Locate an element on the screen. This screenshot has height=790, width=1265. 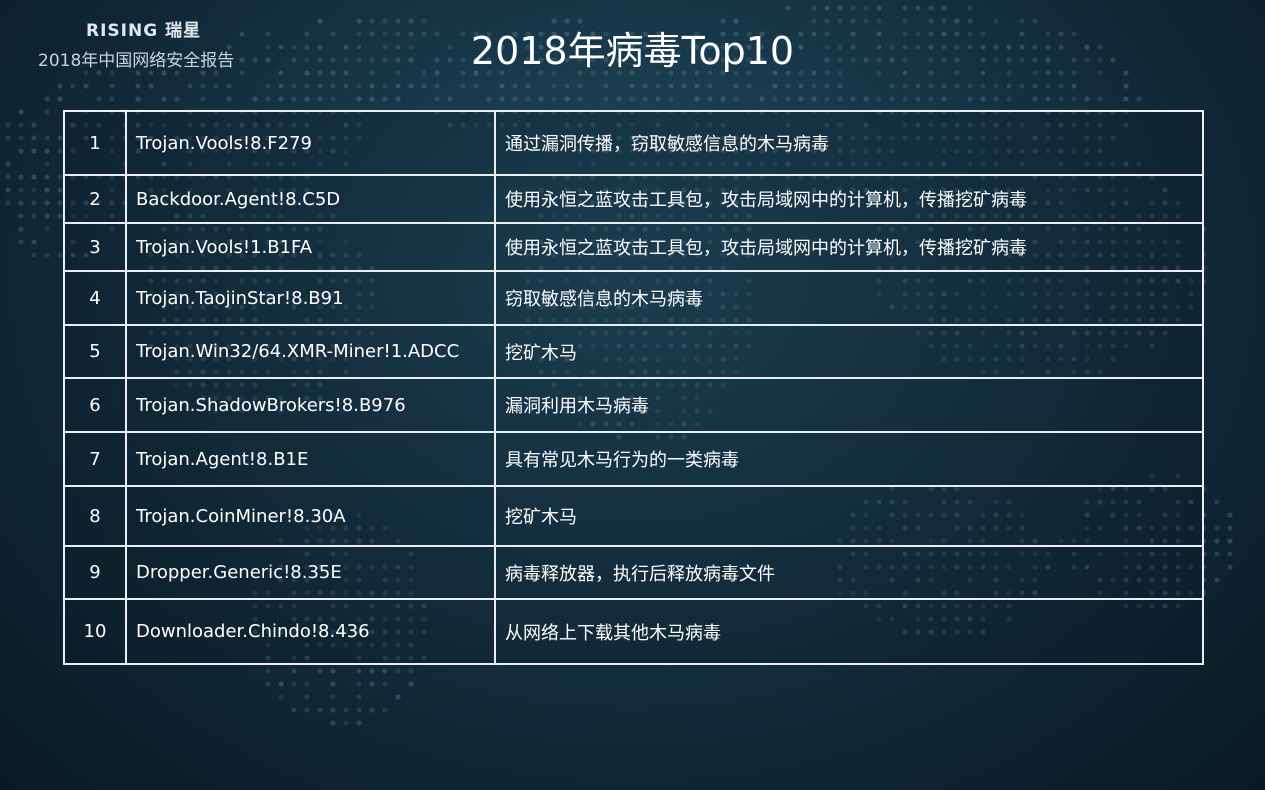
table-row: 4 Trojan.TaojinStar!8.B91 窃取敏感信息的木马病毒 is located at coordinates (633, 298).